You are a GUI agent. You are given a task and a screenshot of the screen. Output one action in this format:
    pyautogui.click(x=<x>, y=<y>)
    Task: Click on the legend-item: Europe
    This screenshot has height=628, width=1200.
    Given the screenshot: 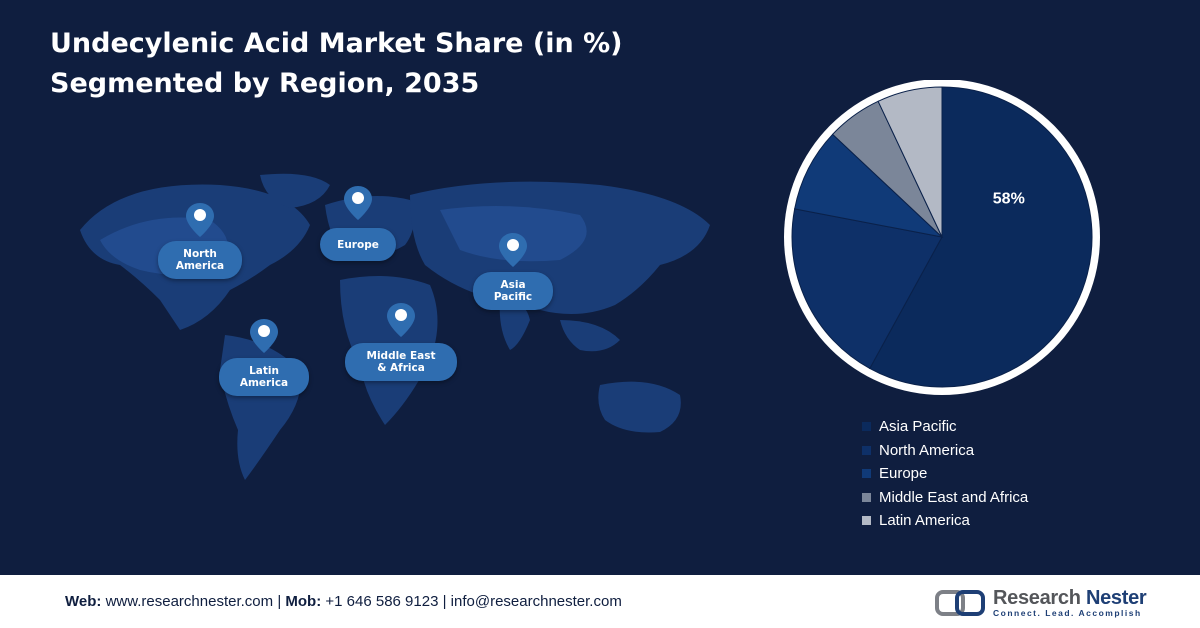 What is the action you would take?
    pyautogui.click(x=945, y=474)
    